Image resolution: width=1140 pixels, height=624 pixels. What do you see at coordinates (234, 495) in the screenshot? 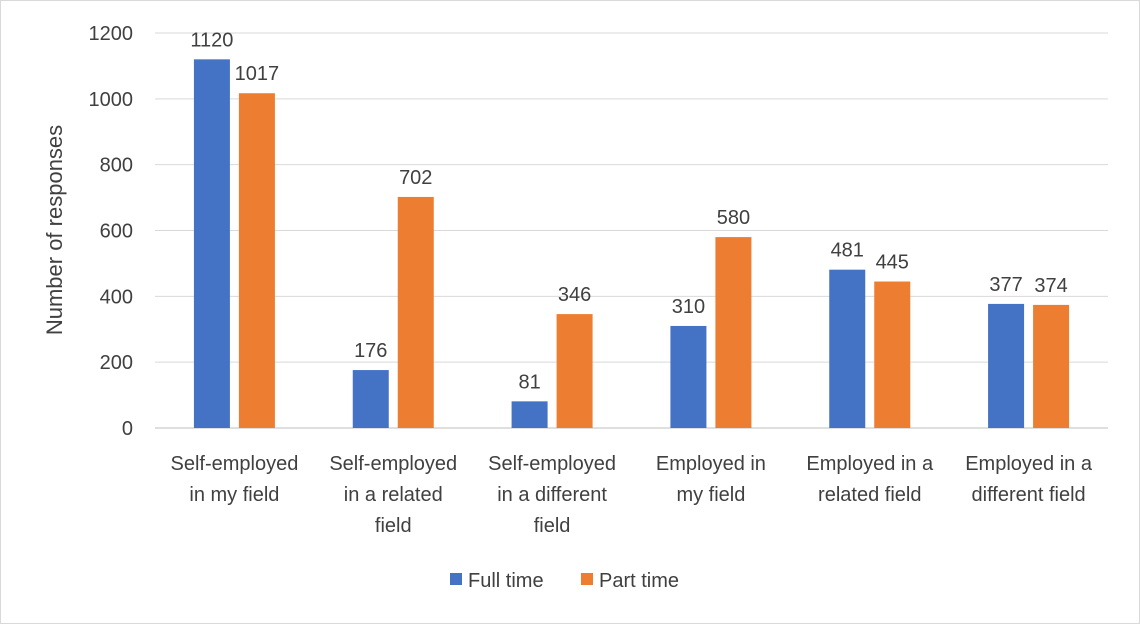
I see `x-category-label: in my field` at bounding box center [234, 495].